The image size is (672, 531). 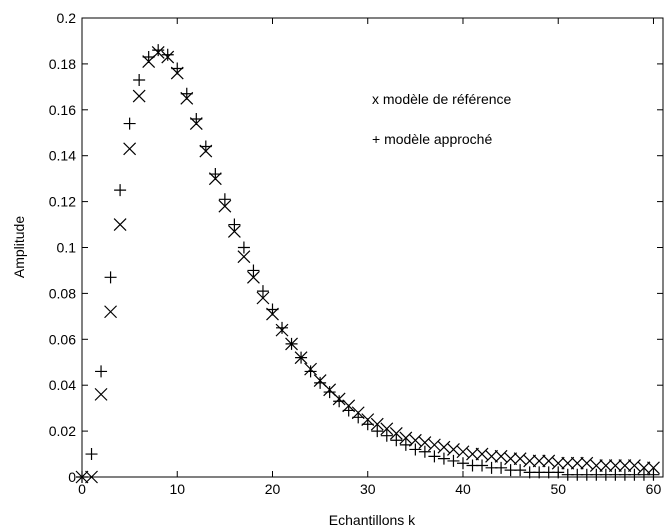 I want to click on x-axis-label: Echantillons k, so click(x=372, y=520).